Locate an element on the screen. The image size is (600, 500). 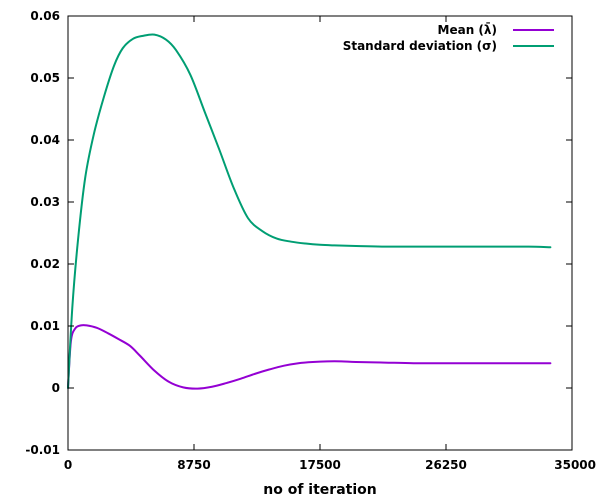
legend-label: Mean (λ̄) is located at coordinates (467, 29).